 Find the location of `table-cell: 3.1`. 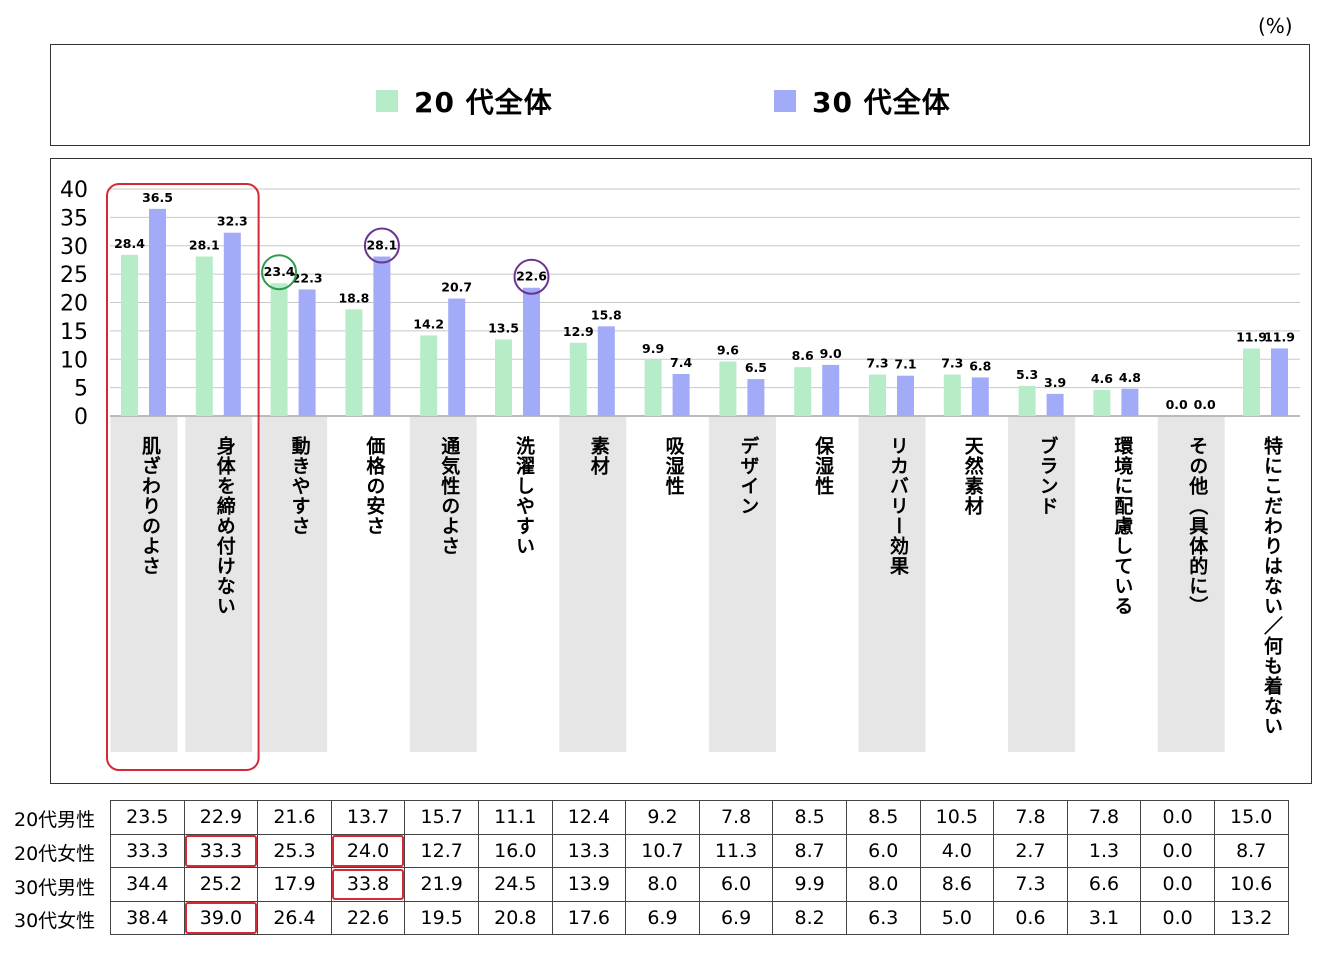

table-cell: 3.1 is located at coordinates (1104, 917).